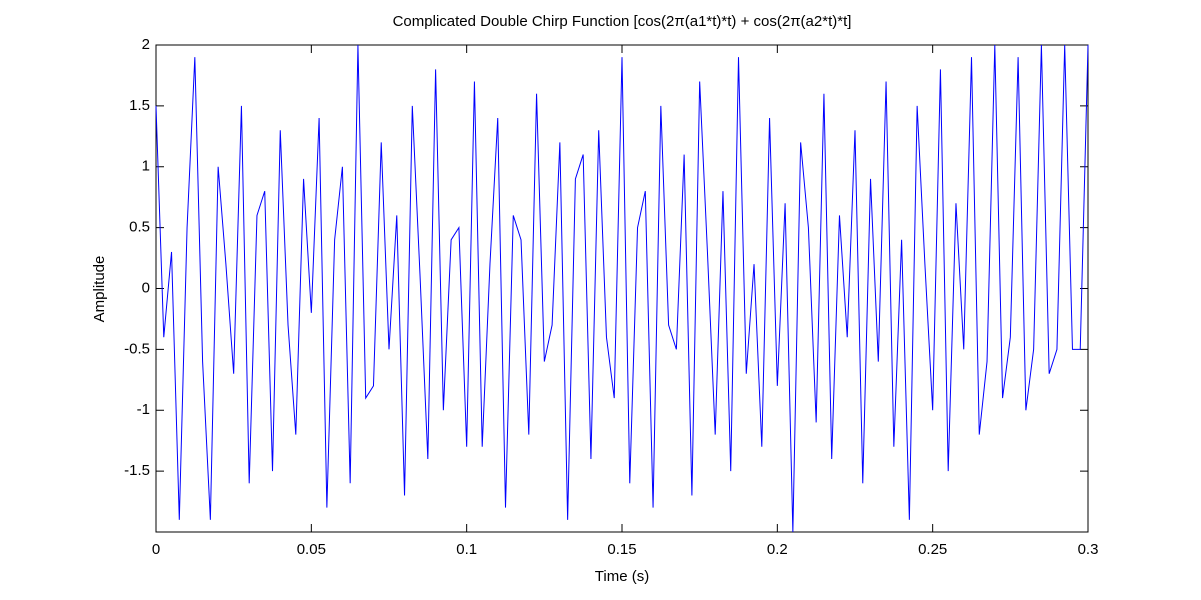 The image size is (1201, 600). I want to click on y-tick-label: 0.5, so click(139, 227).